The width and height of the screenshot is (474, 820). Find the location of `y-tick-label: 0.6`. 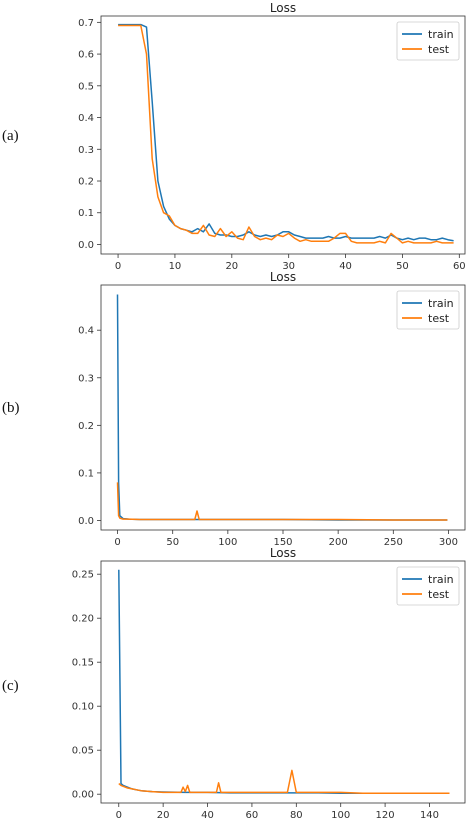

y-tick-label: 0.6 is located at coordinates (86, 55).